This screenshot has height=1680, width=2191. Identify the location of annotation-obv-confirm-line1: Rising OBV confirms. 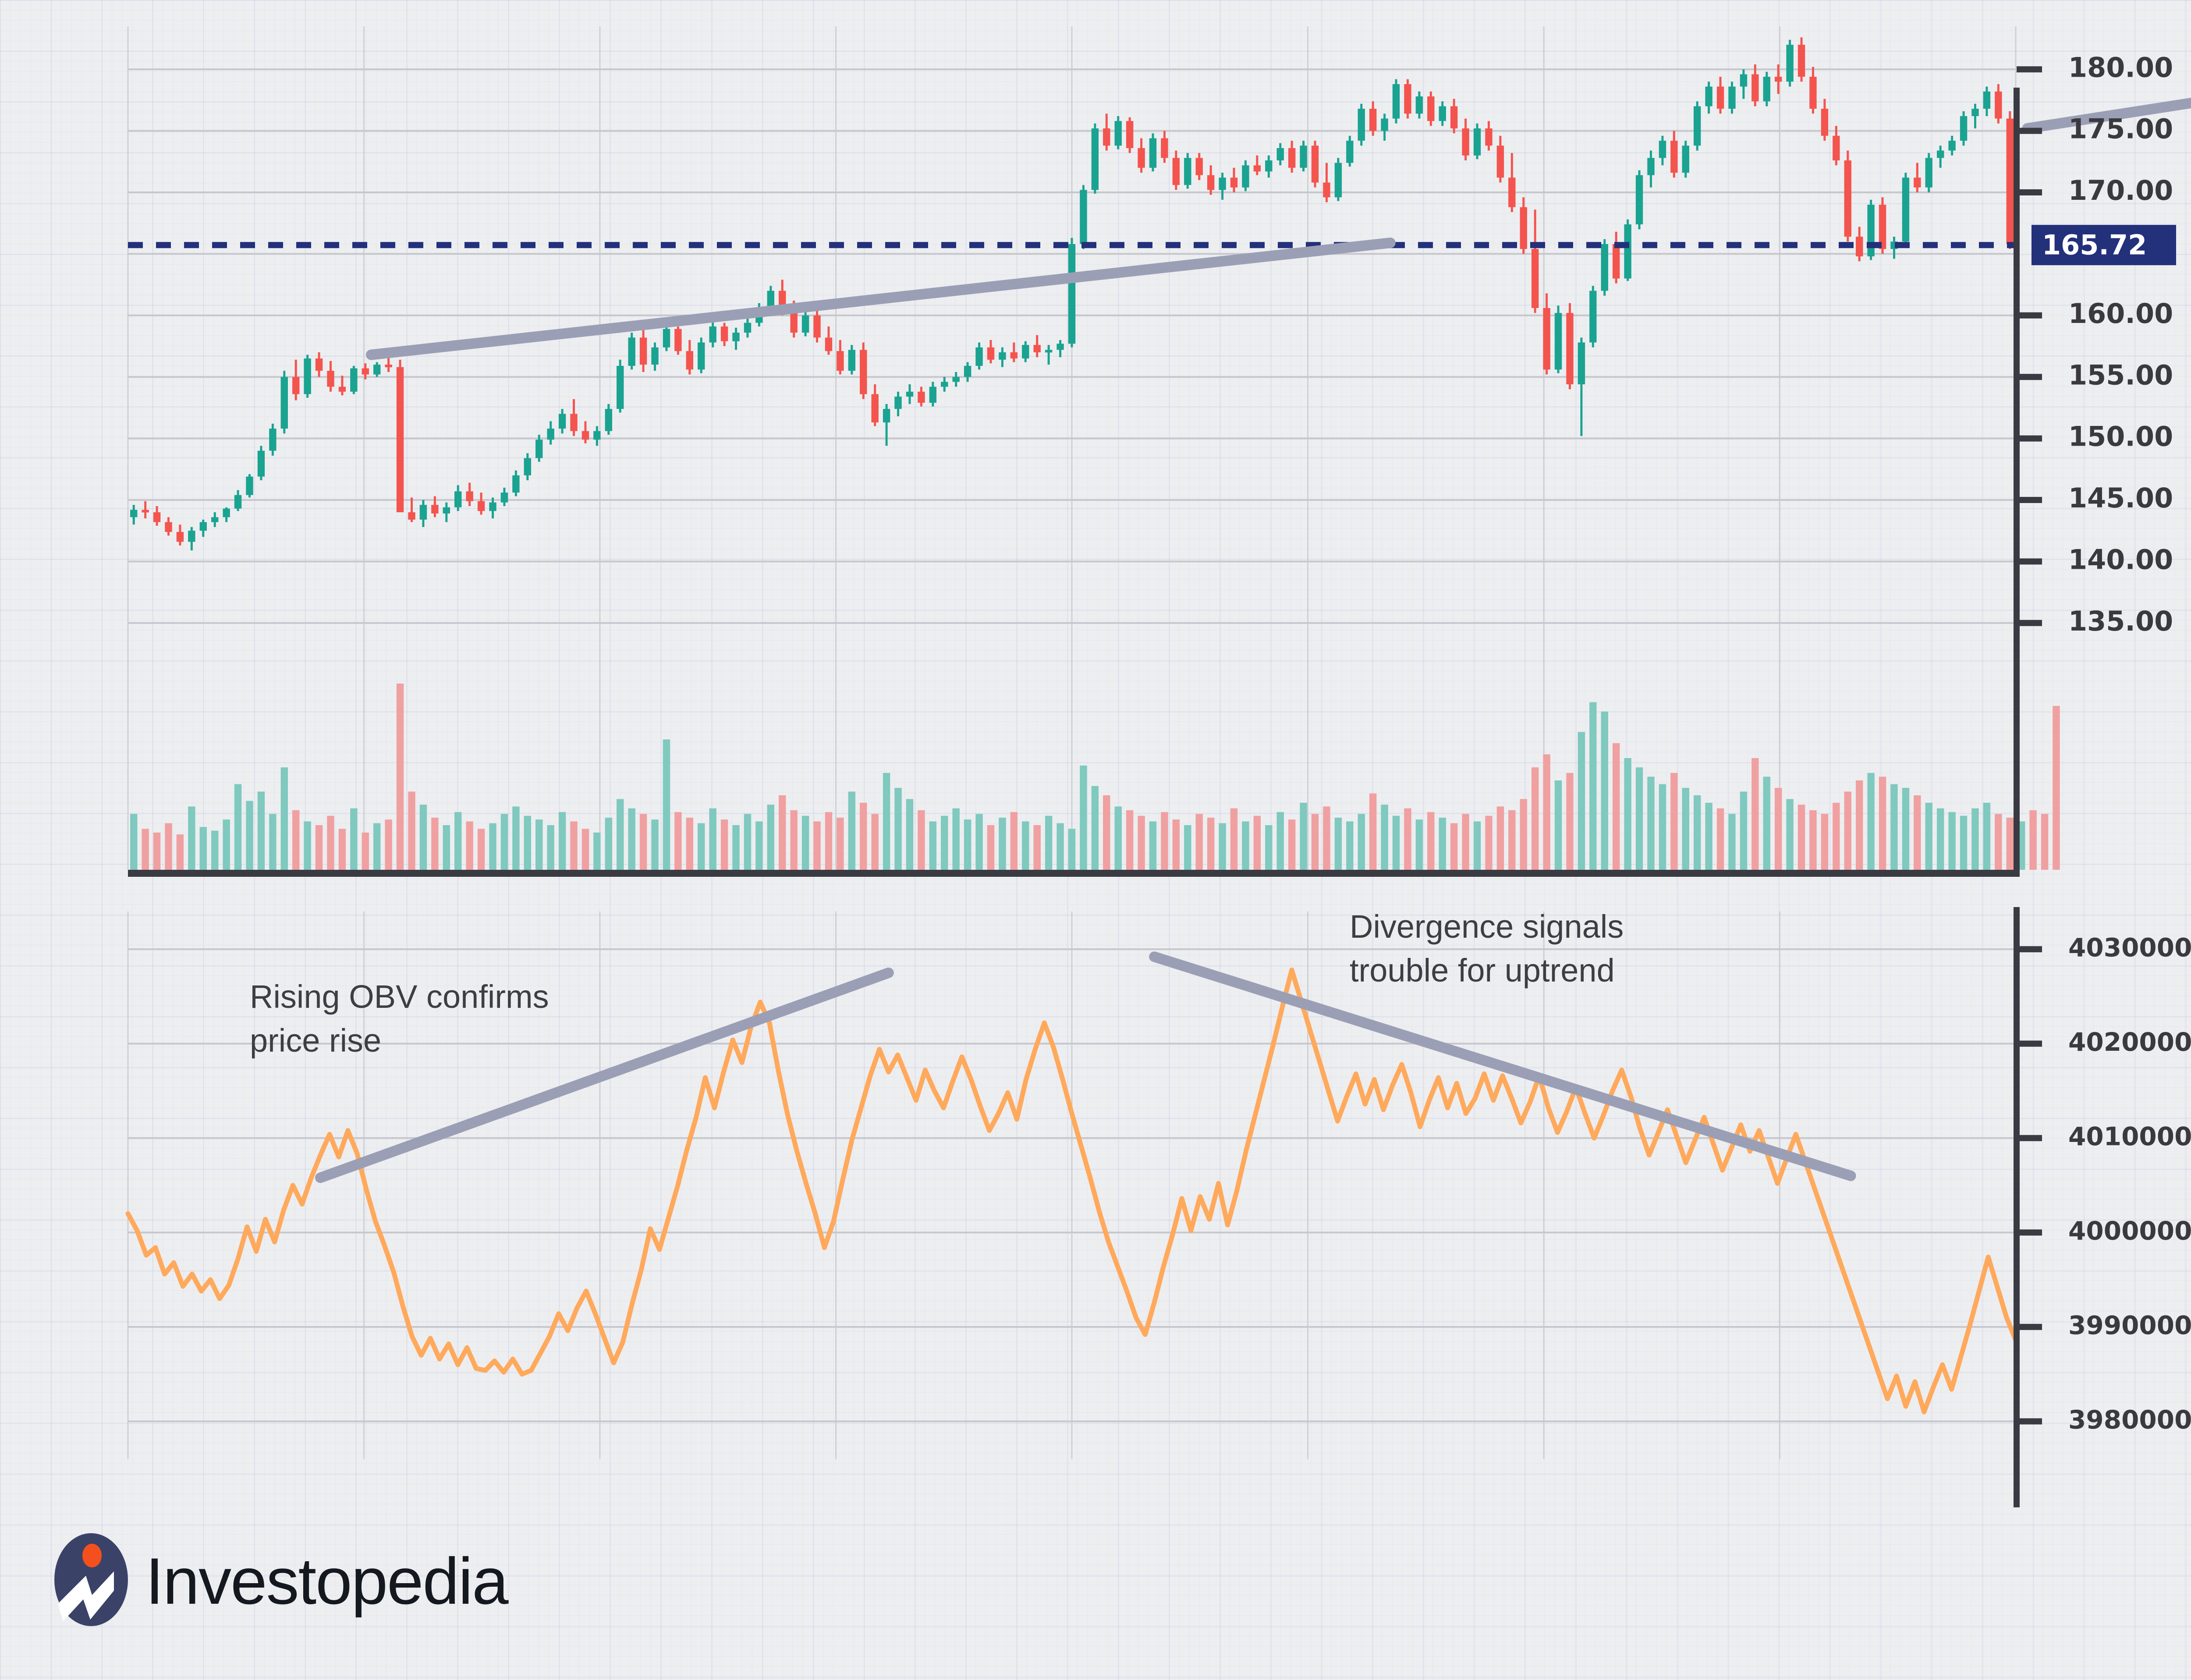
(399, 996).